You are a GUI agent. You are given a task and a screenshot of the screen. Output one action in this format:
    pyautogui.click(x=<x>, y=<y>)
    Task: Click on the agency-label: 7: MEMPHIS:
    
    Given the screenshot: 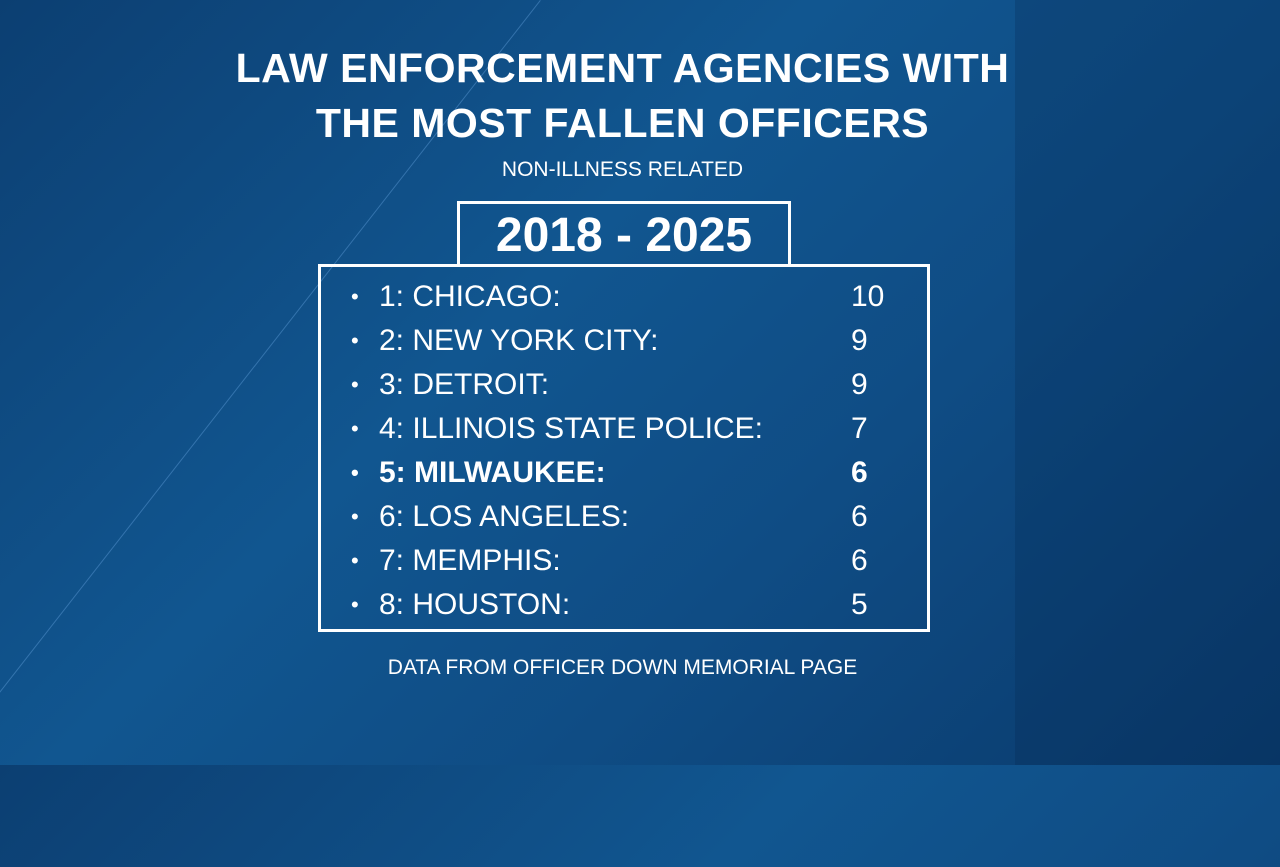 What is the action you would take?
    pyautogui.click(x=470, y=560)
    